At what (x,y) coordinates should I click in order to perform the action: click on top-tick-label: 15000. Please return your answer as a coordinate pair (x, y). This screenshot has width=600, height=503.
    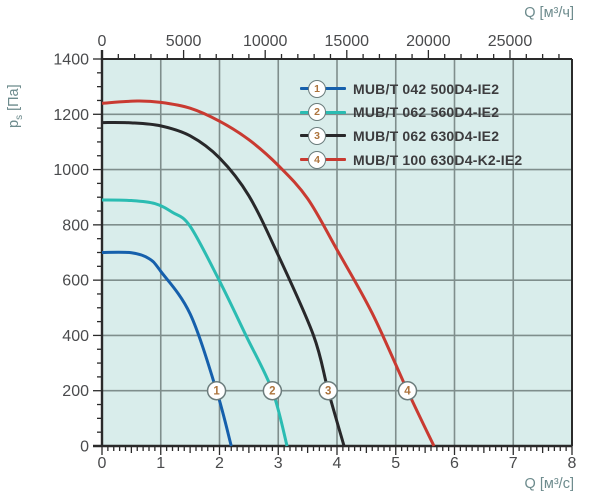
    Looking at the image, I should click on (347, 41).